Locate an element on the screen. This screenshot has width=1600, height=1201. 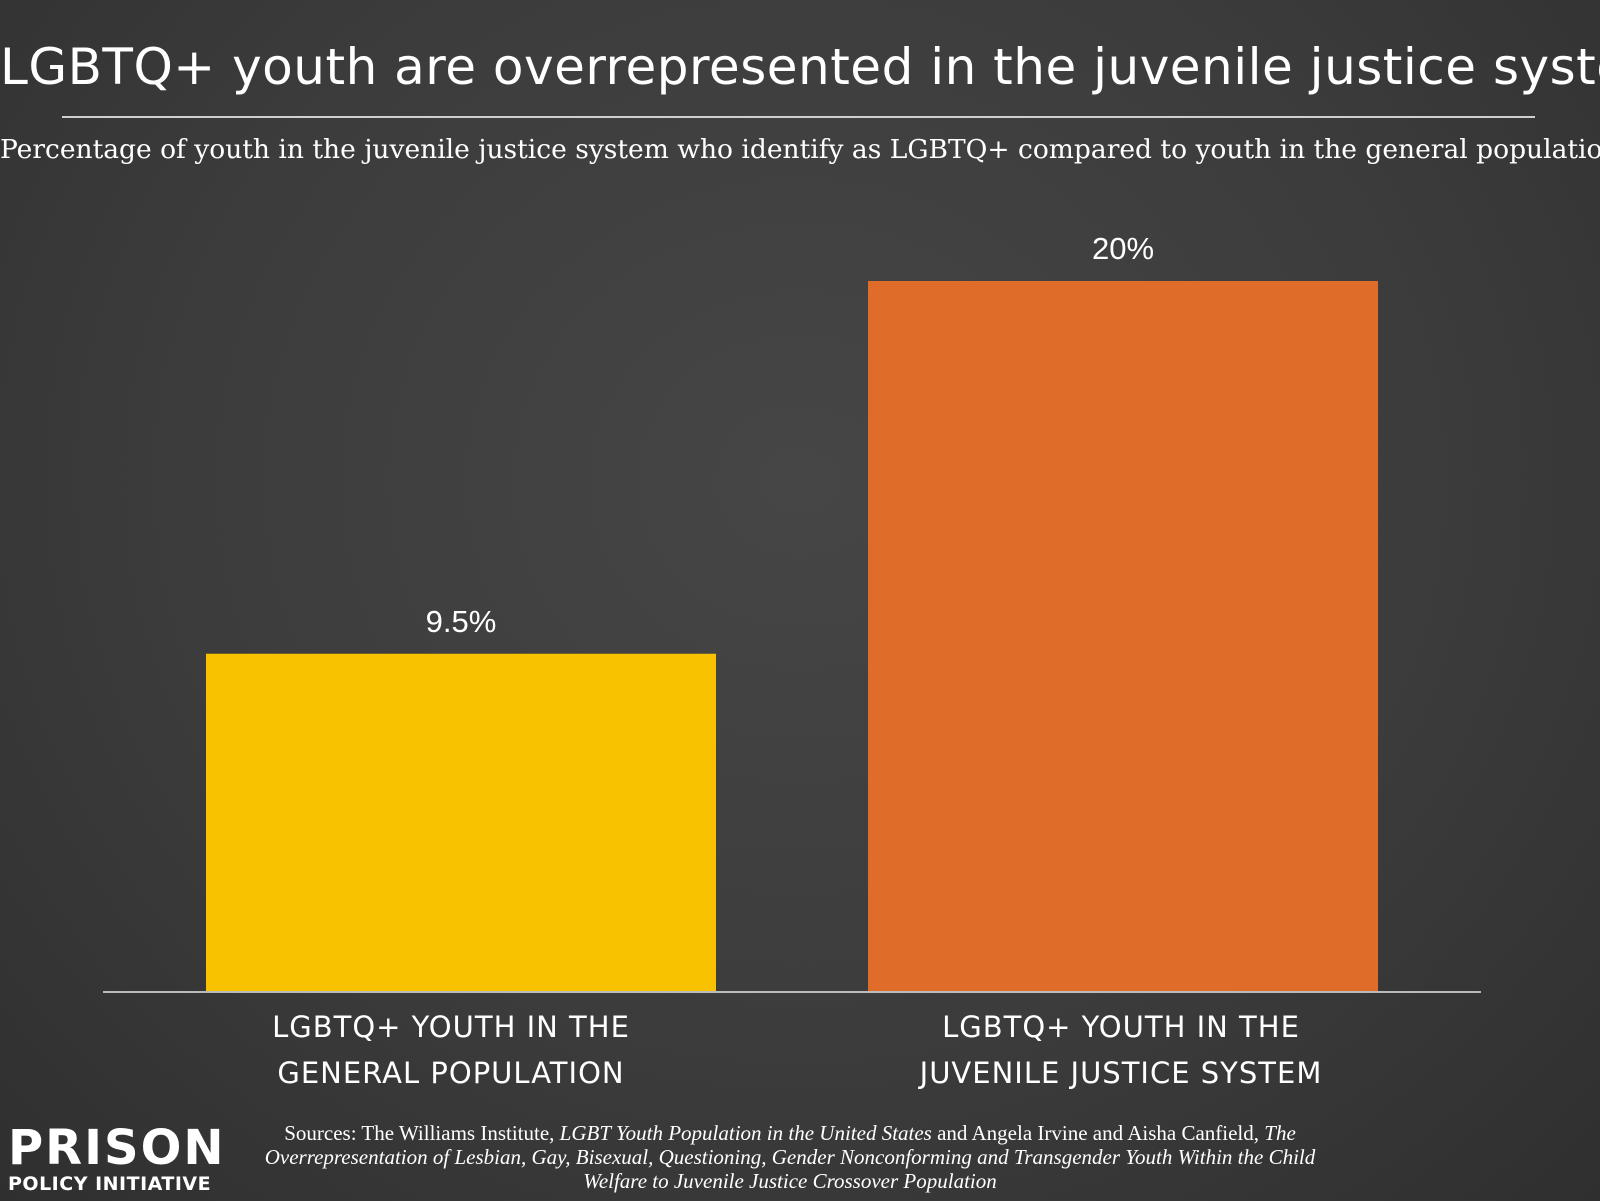
category-label-2-line-1: LGBTQ+ YOUTH IN THE is located at coordinates (1121, 1027).